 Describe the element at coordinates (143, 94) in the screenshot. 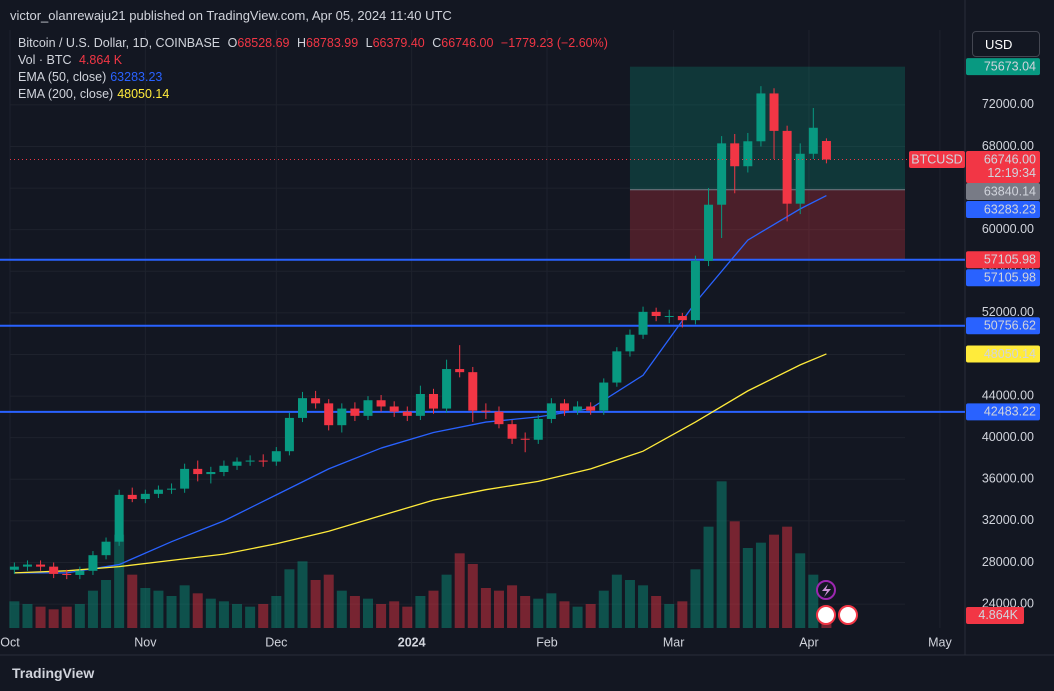

I see `ema200: 48050.14` at that location.